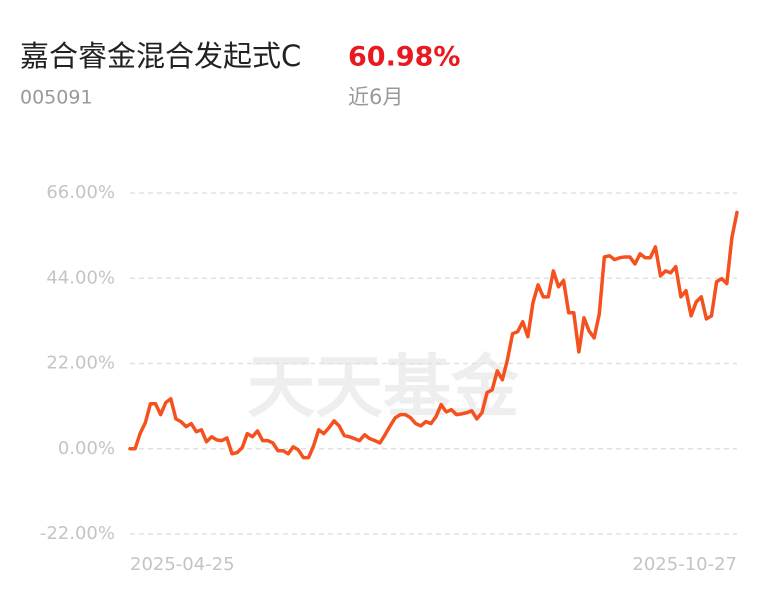 The height and width of the screenshot is (589, 768). What do you see at coordinates (684, 564) in the screenshot?
I see `x-tick-label: 2025-10-27` at bounding box center [684, 564].